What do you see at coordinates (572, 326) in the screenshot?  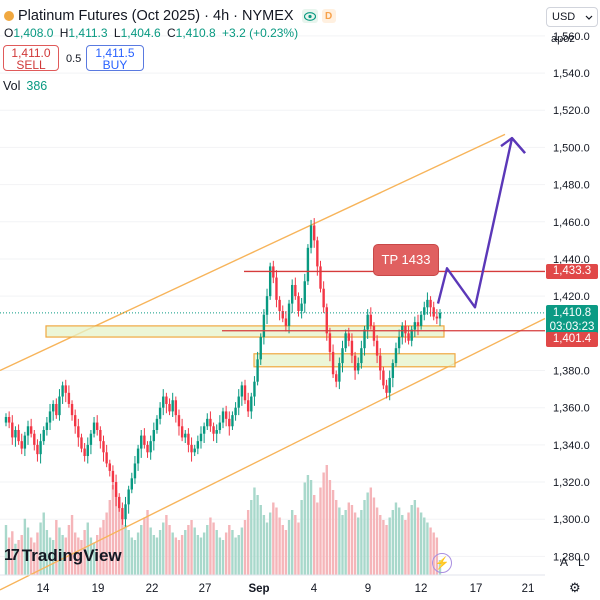 I see `bar-countdown: 03:03:23` at bounding box center [572, 326].